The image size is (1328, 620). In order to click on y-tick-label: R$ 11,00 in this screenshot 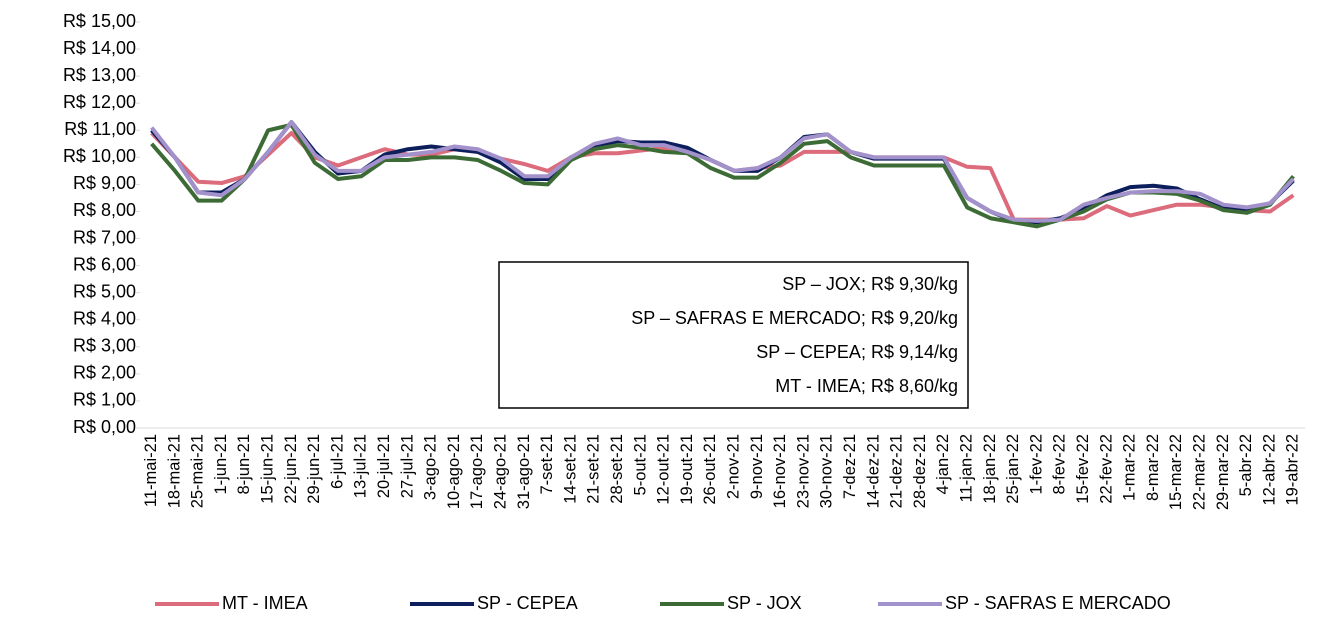, I will do `click(100, 129)`.